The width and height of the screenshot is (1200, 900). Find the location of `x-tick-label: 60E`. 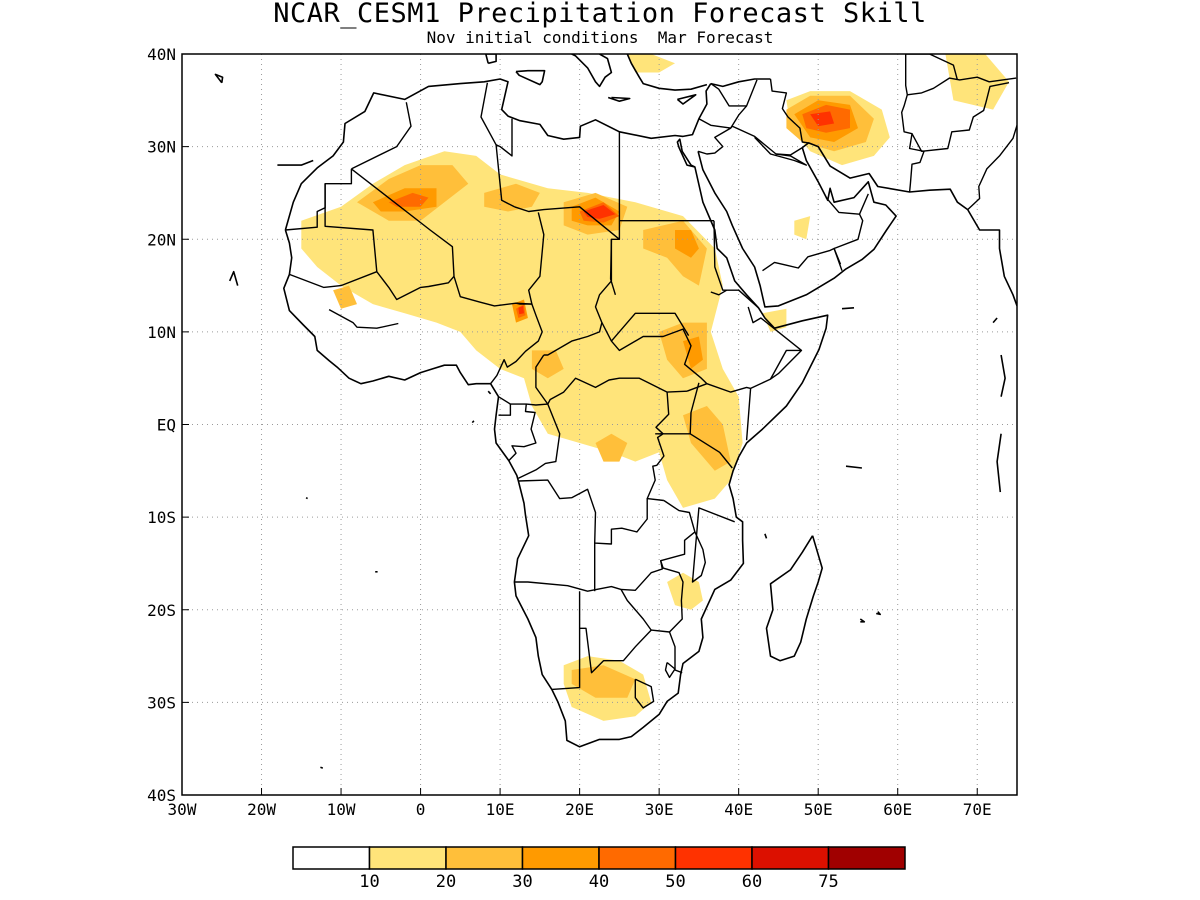

x-tick-label: 60E is located at coordinates (897, 809).